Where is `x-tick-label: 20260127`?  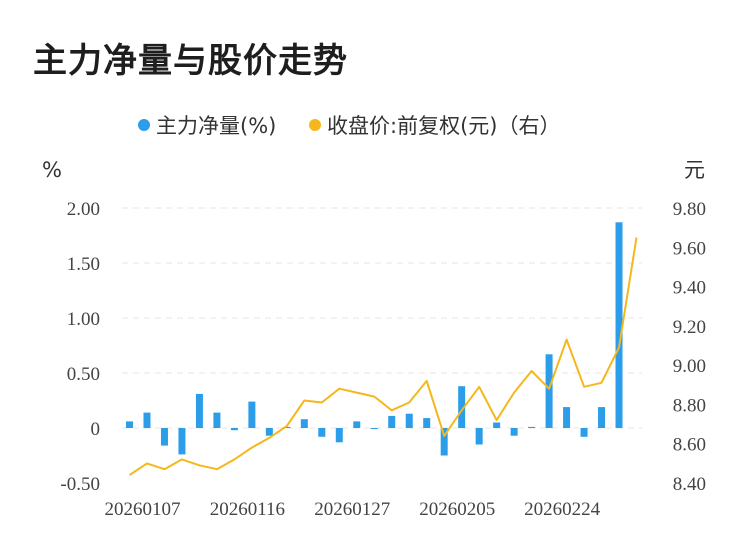
x-tick-label: 20260127 is located at coordinates (352, 509).